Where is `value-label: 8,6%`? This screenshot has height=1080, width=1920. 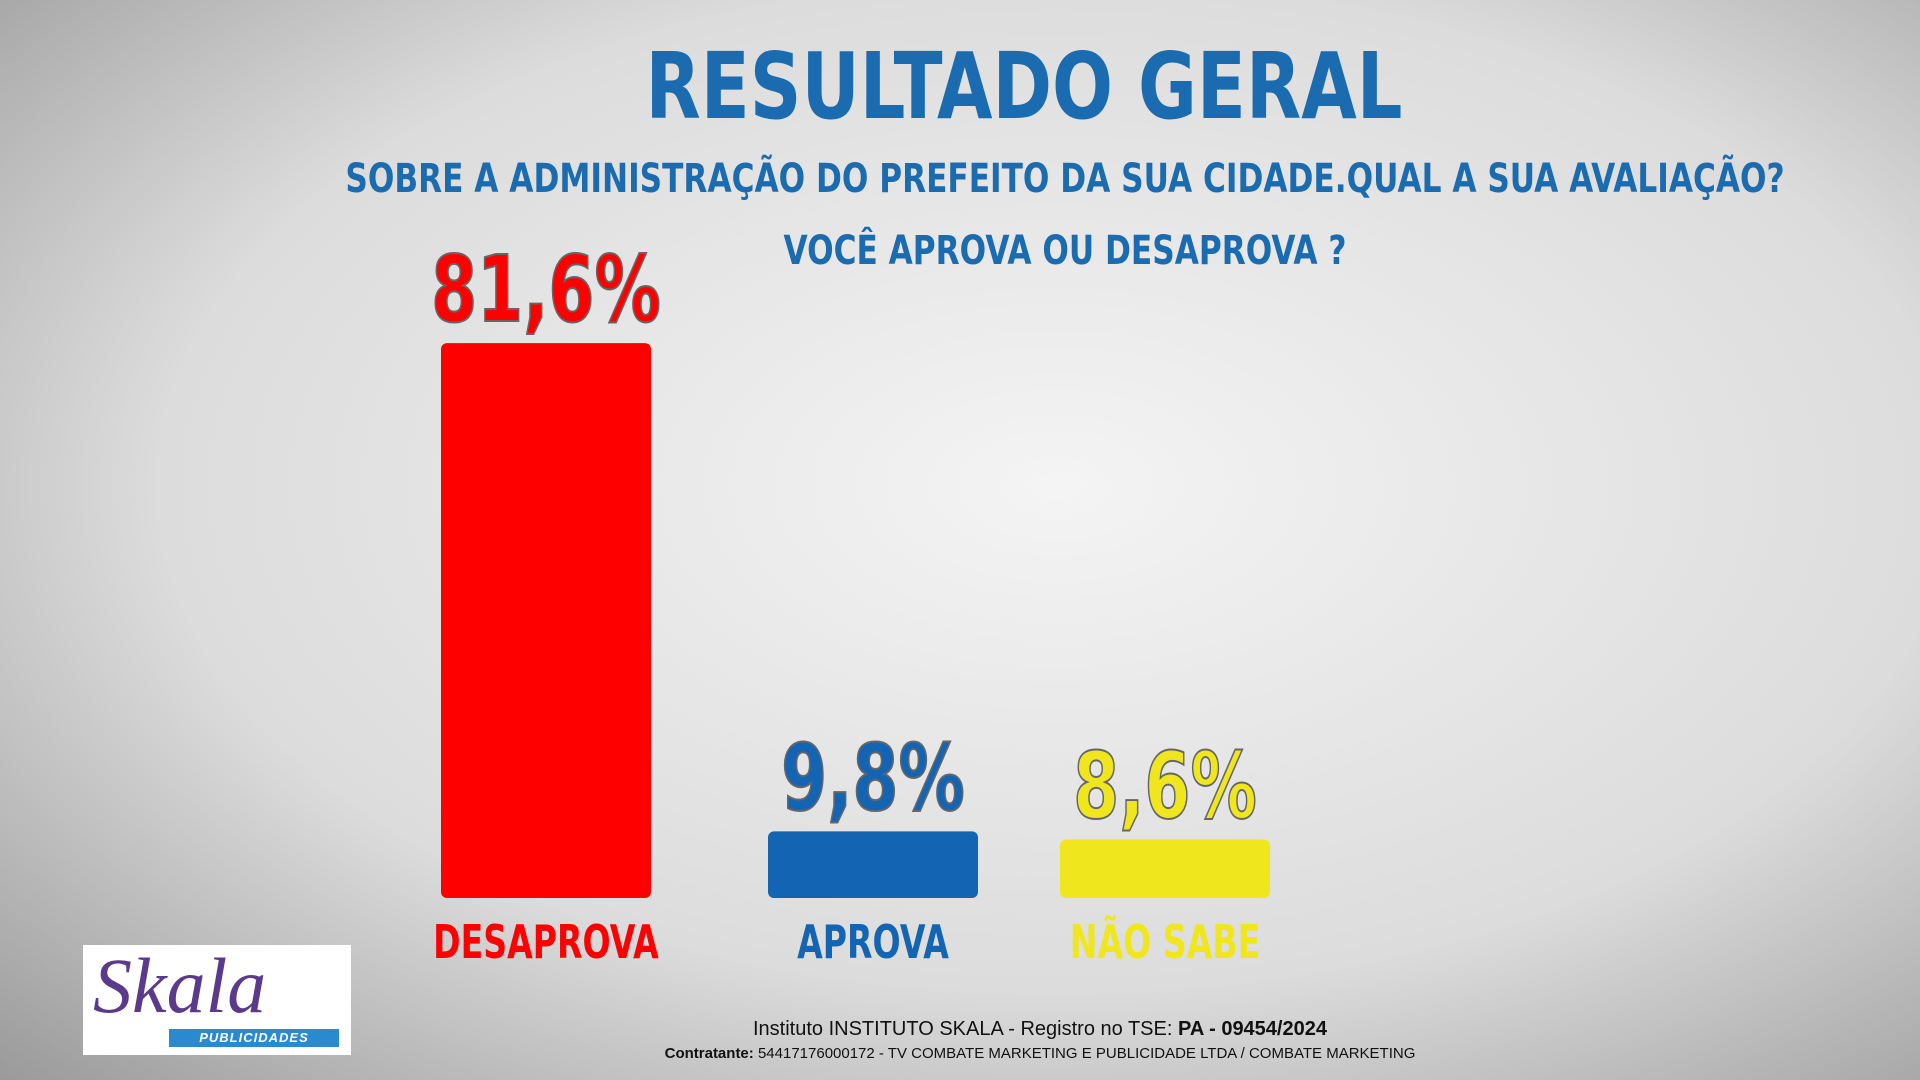 value-label: 8,6% is located at coordinates (1165, 786).